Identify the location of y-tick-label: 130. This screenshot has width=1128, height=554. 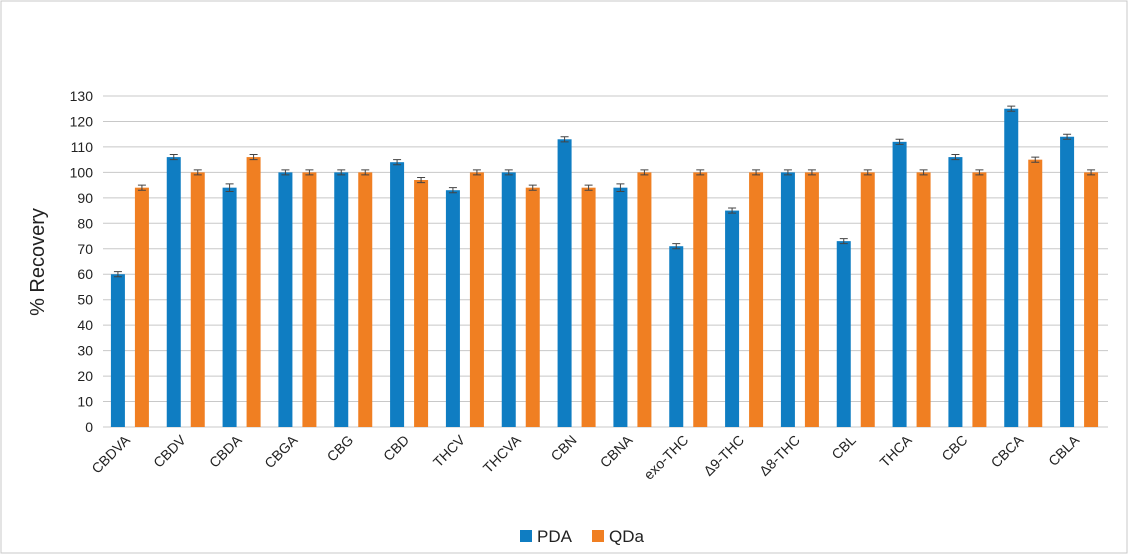
(82, 96).